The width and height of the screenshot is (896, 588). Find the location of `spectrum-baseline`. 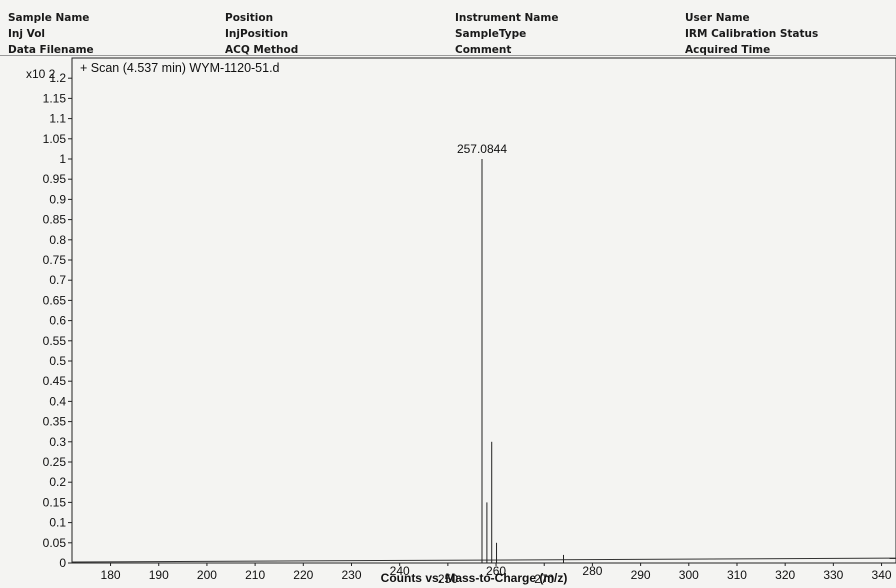

spectrum-baseline is located at coordinates (483, 560).